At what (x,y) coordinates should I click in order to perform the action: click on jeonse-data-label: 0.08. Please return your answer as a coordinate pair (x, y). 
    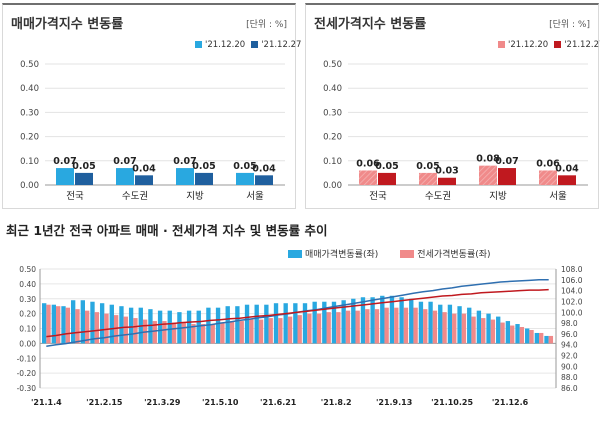
    Looking at the image, I should click on (488, 159).